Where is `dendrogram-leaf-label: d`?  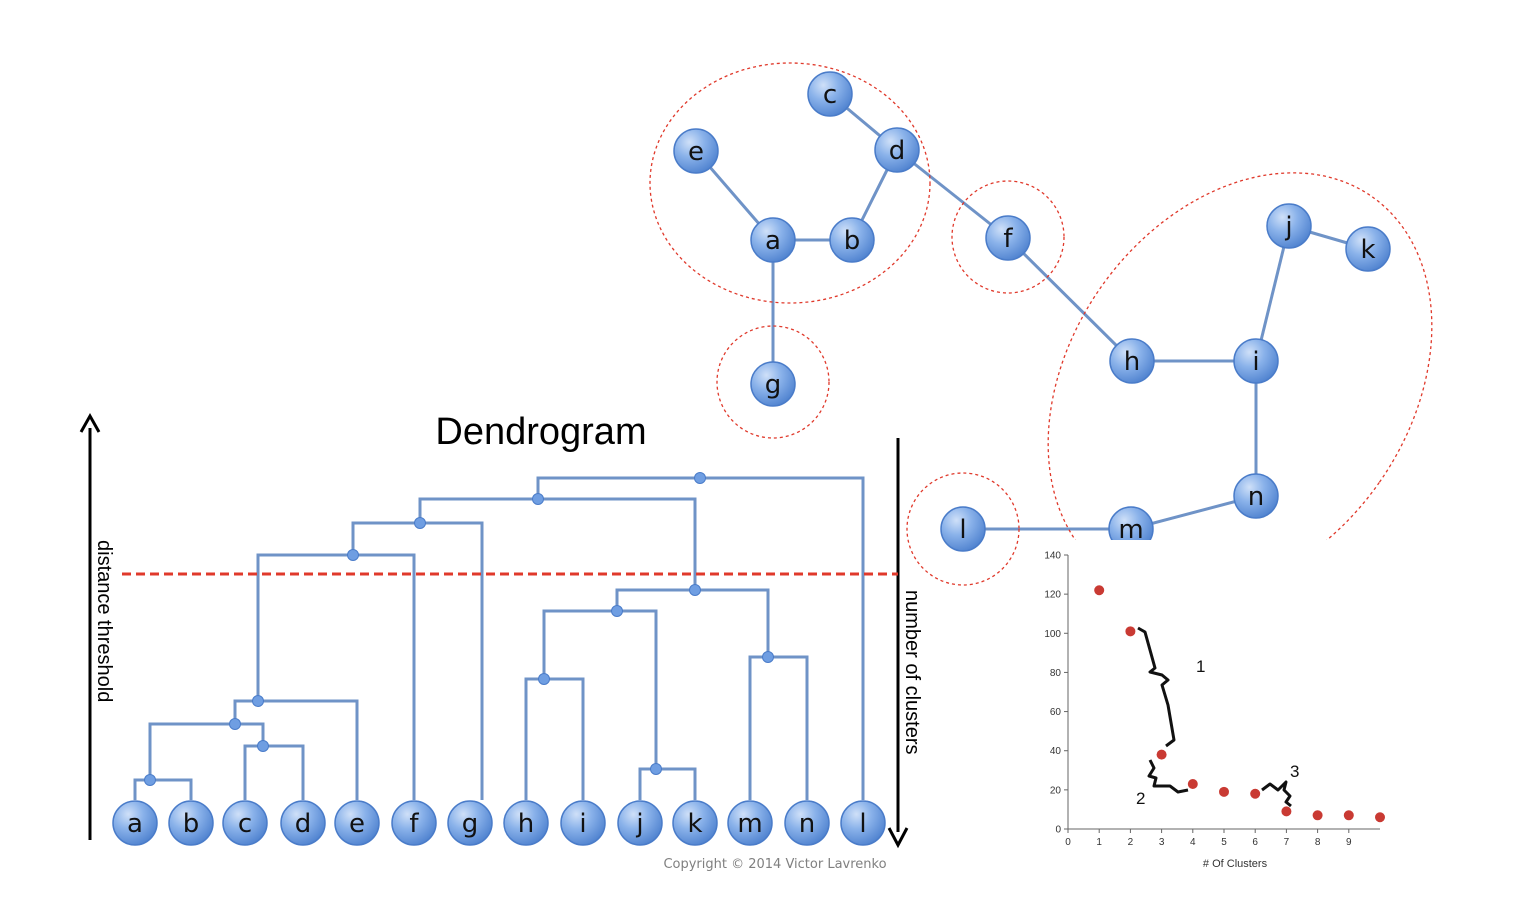 dendrogram-leaf-label: d is located at coordinates (303, 824).